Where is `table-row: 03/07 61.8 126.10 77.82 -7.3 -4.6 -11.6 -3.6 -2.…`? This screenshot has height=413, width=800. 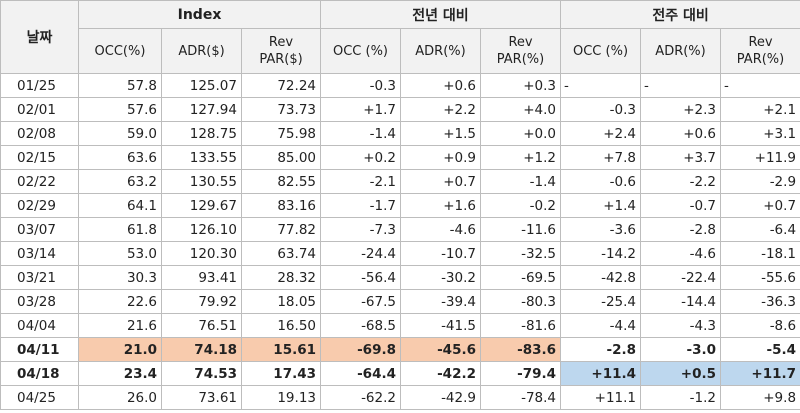 table-row: 03/07 61.8 126.10 77.82 -7.3 -4.6 -11.6 -3.6 -2.… is located at coordinates (400, 229).